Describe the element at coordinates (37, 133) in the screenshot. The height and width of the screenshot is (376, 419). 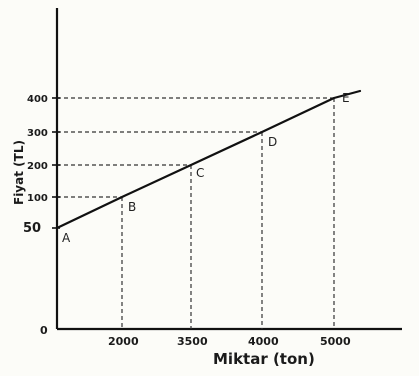
I see `y-tick-label: 300` at that location.